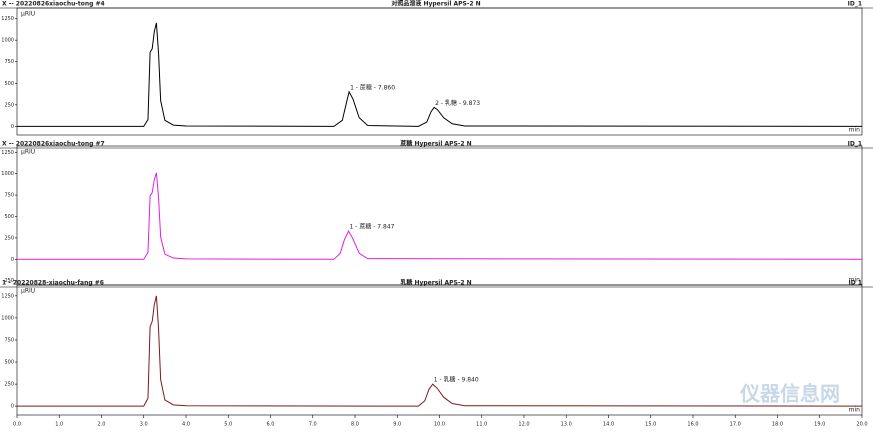  Describe the element at coordinates (53, 4) in the screenshot. I see `header-left: X -- 20220826xiaochu-tong #4` at that location.